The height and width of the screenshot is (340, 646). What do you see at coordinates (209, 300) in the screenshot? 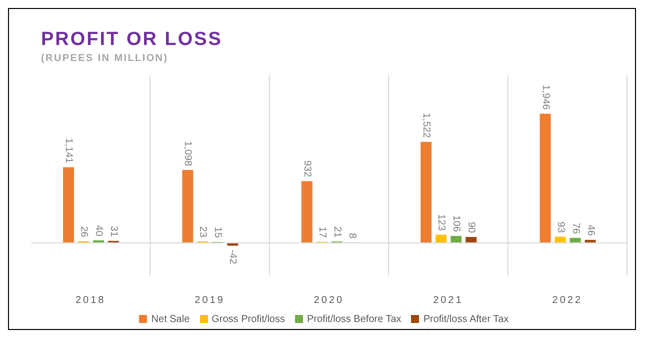
I see `x-tick-label: 2019` at bounding box center [209, 300].